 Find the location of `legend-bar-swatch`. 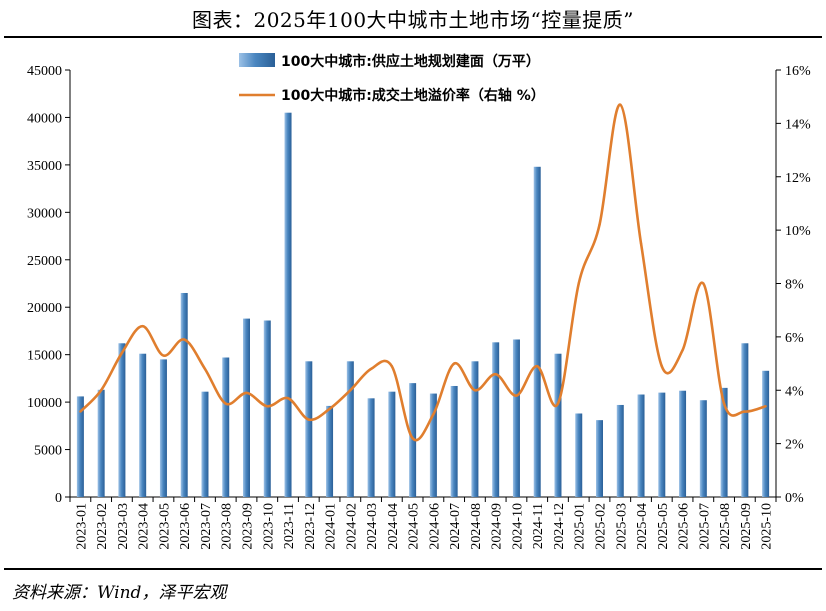

legend-bar-swatch is located at coordinates (257, 60).